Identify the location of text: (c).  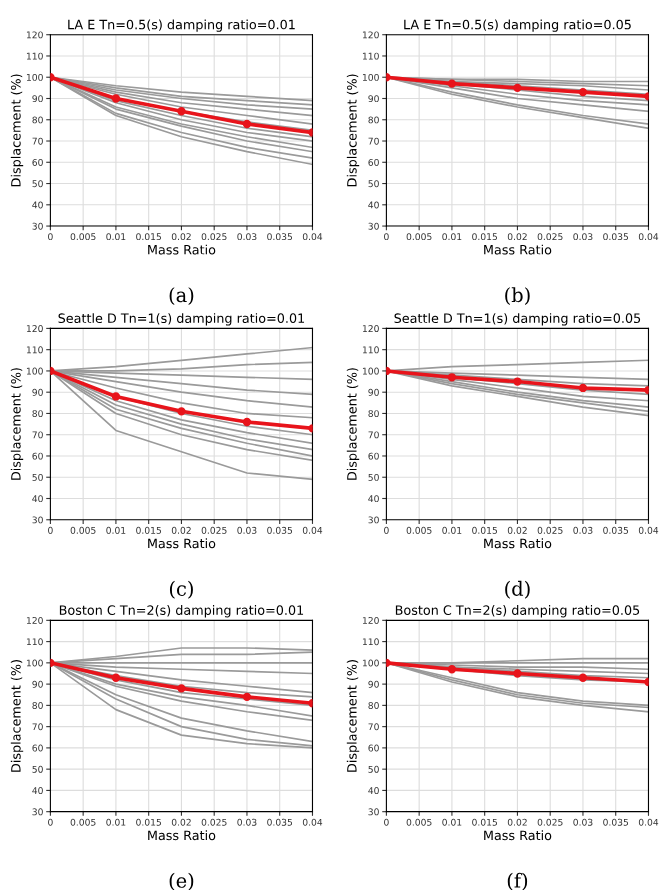
(181, 589).